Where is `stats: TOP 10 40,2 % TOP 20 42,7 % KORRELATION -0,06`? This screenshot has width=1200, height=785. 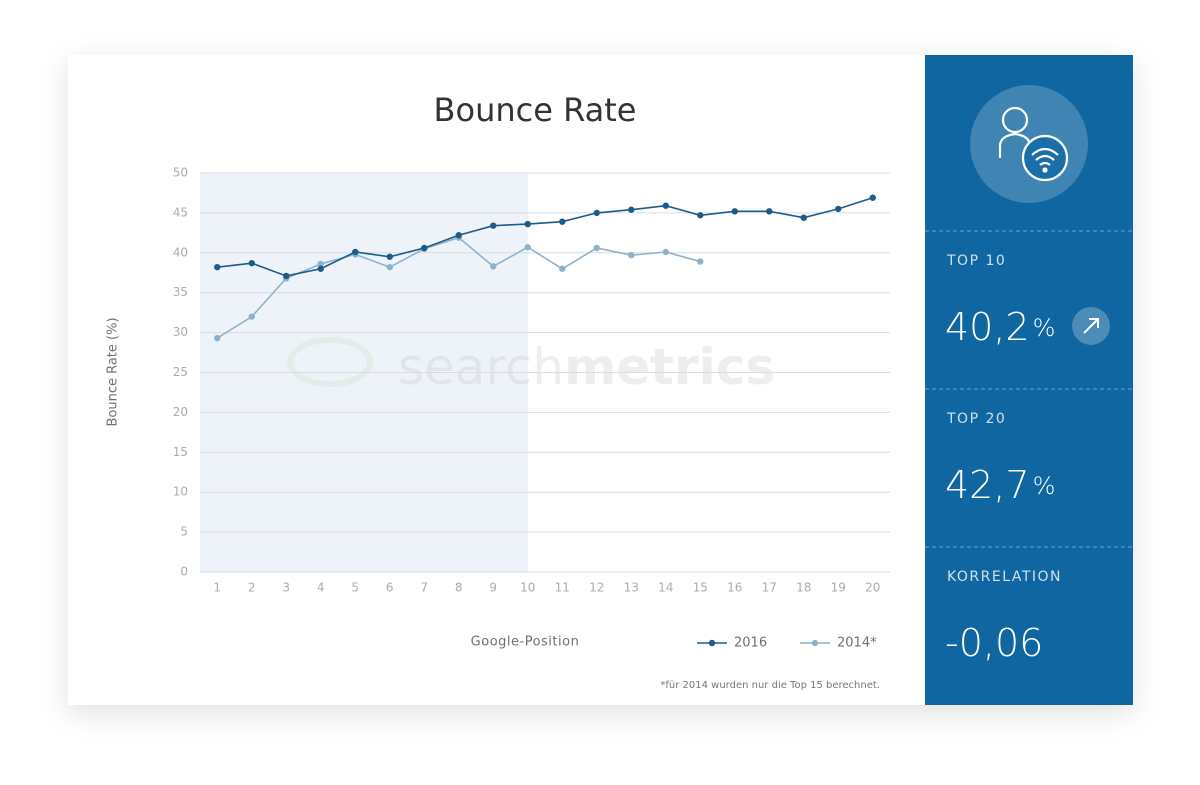
stats: TOP 10 40,2 % TOP 20 42,7 % KORRELATION -0,06 is located at coordinates (1003, 459).